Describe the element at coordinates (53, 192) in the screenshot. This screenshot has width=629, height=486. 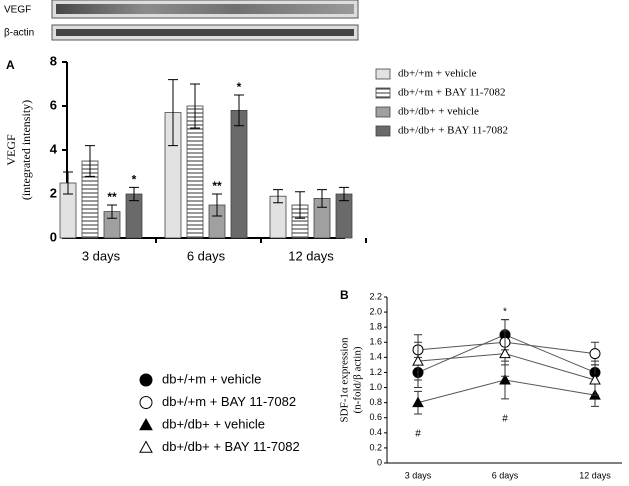
I see `y-tick-label: 2` at that location.